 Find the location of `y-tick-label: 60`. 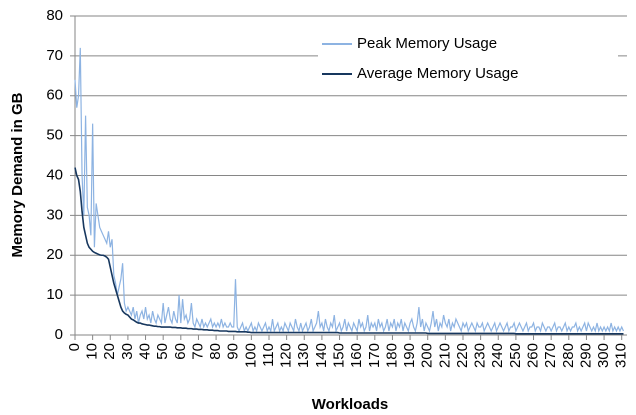

y-tick-label: 60 is located at coordinates (54, 95).